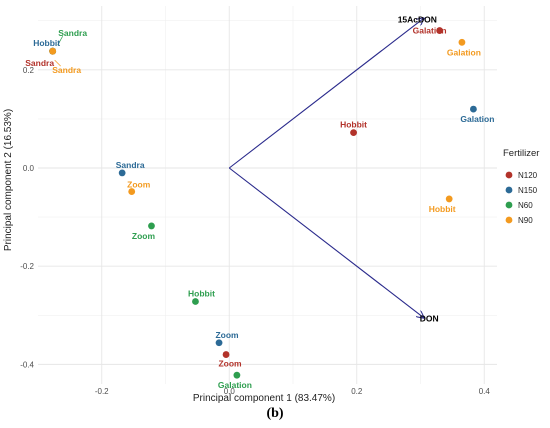 This screenshot has width=550, height=428. Describe the element at coordinates (509, 205) in the screenshot. I see `legend-key-n60` at that location.